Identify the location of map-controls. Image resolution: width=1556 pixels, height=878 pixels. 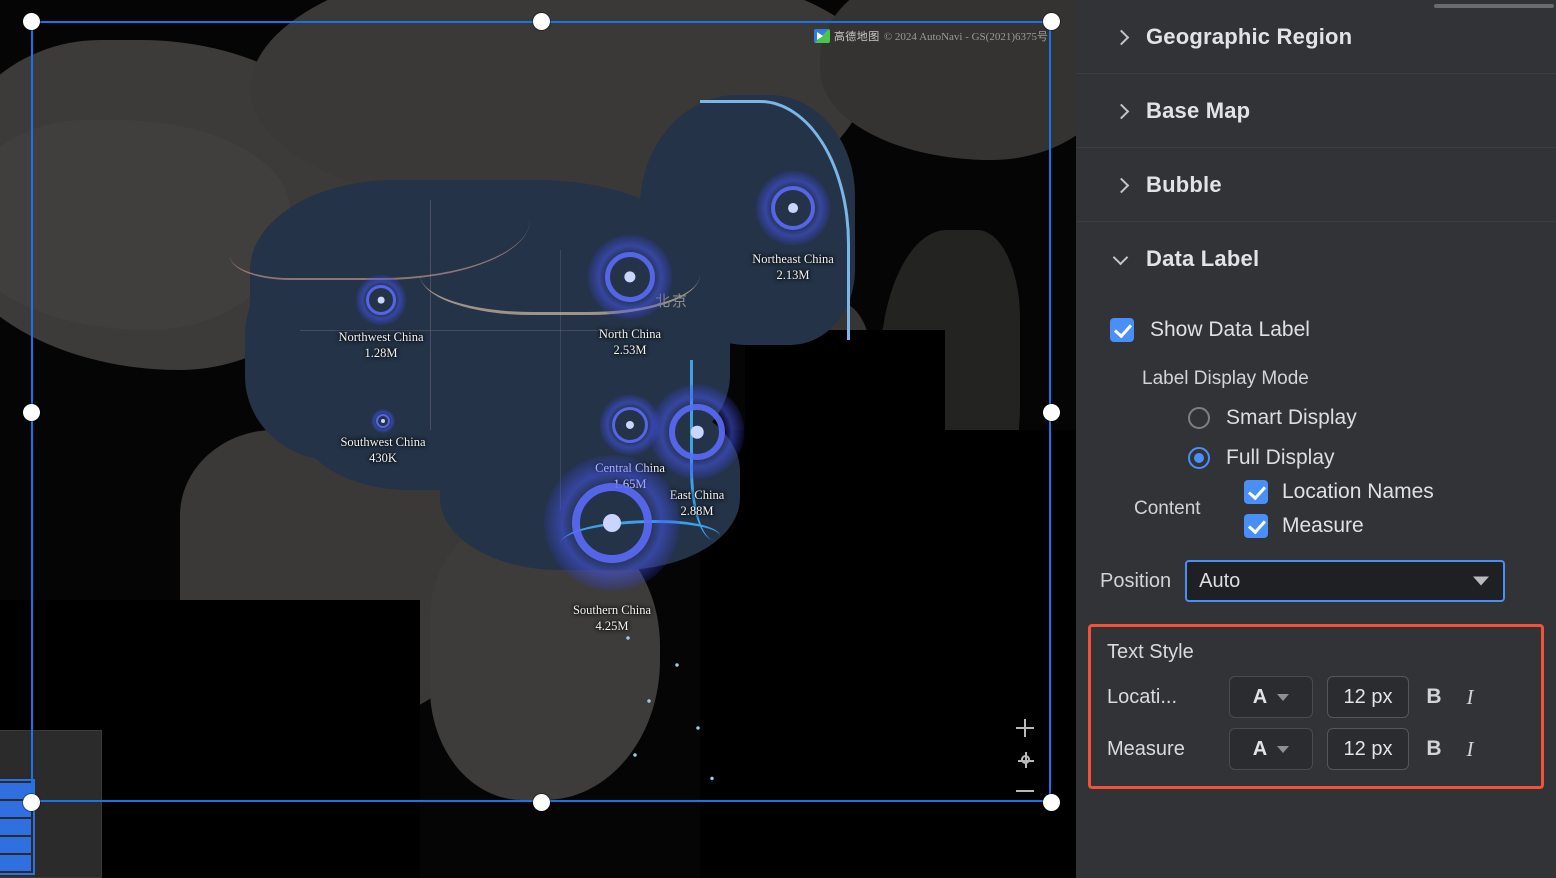
(1025, 759).